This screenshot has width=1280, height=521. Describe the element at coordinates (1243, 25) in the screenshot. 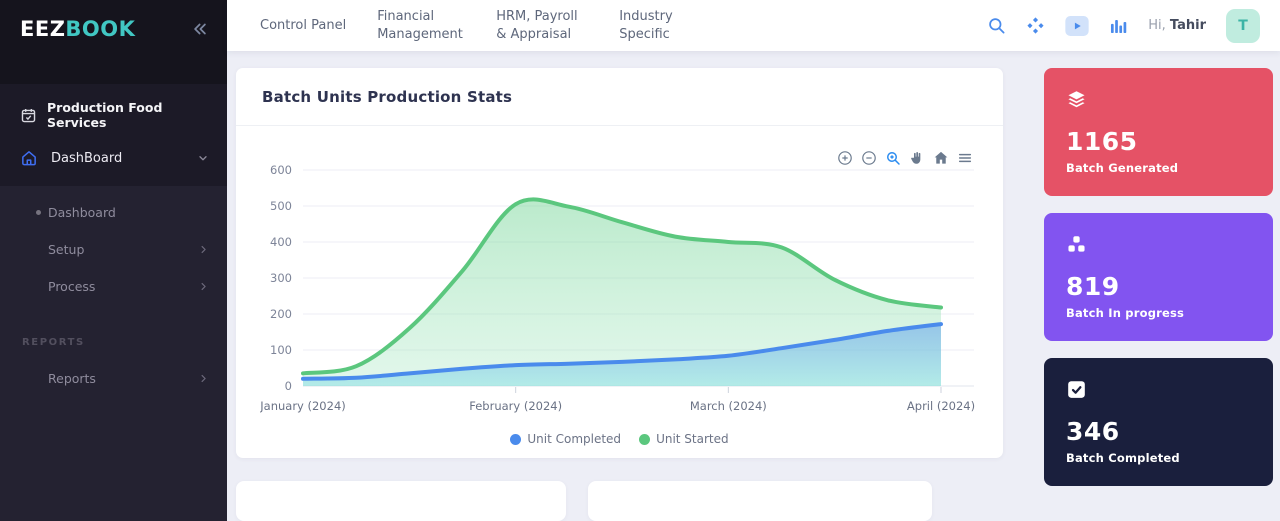

I see `avatar: T` at that location.